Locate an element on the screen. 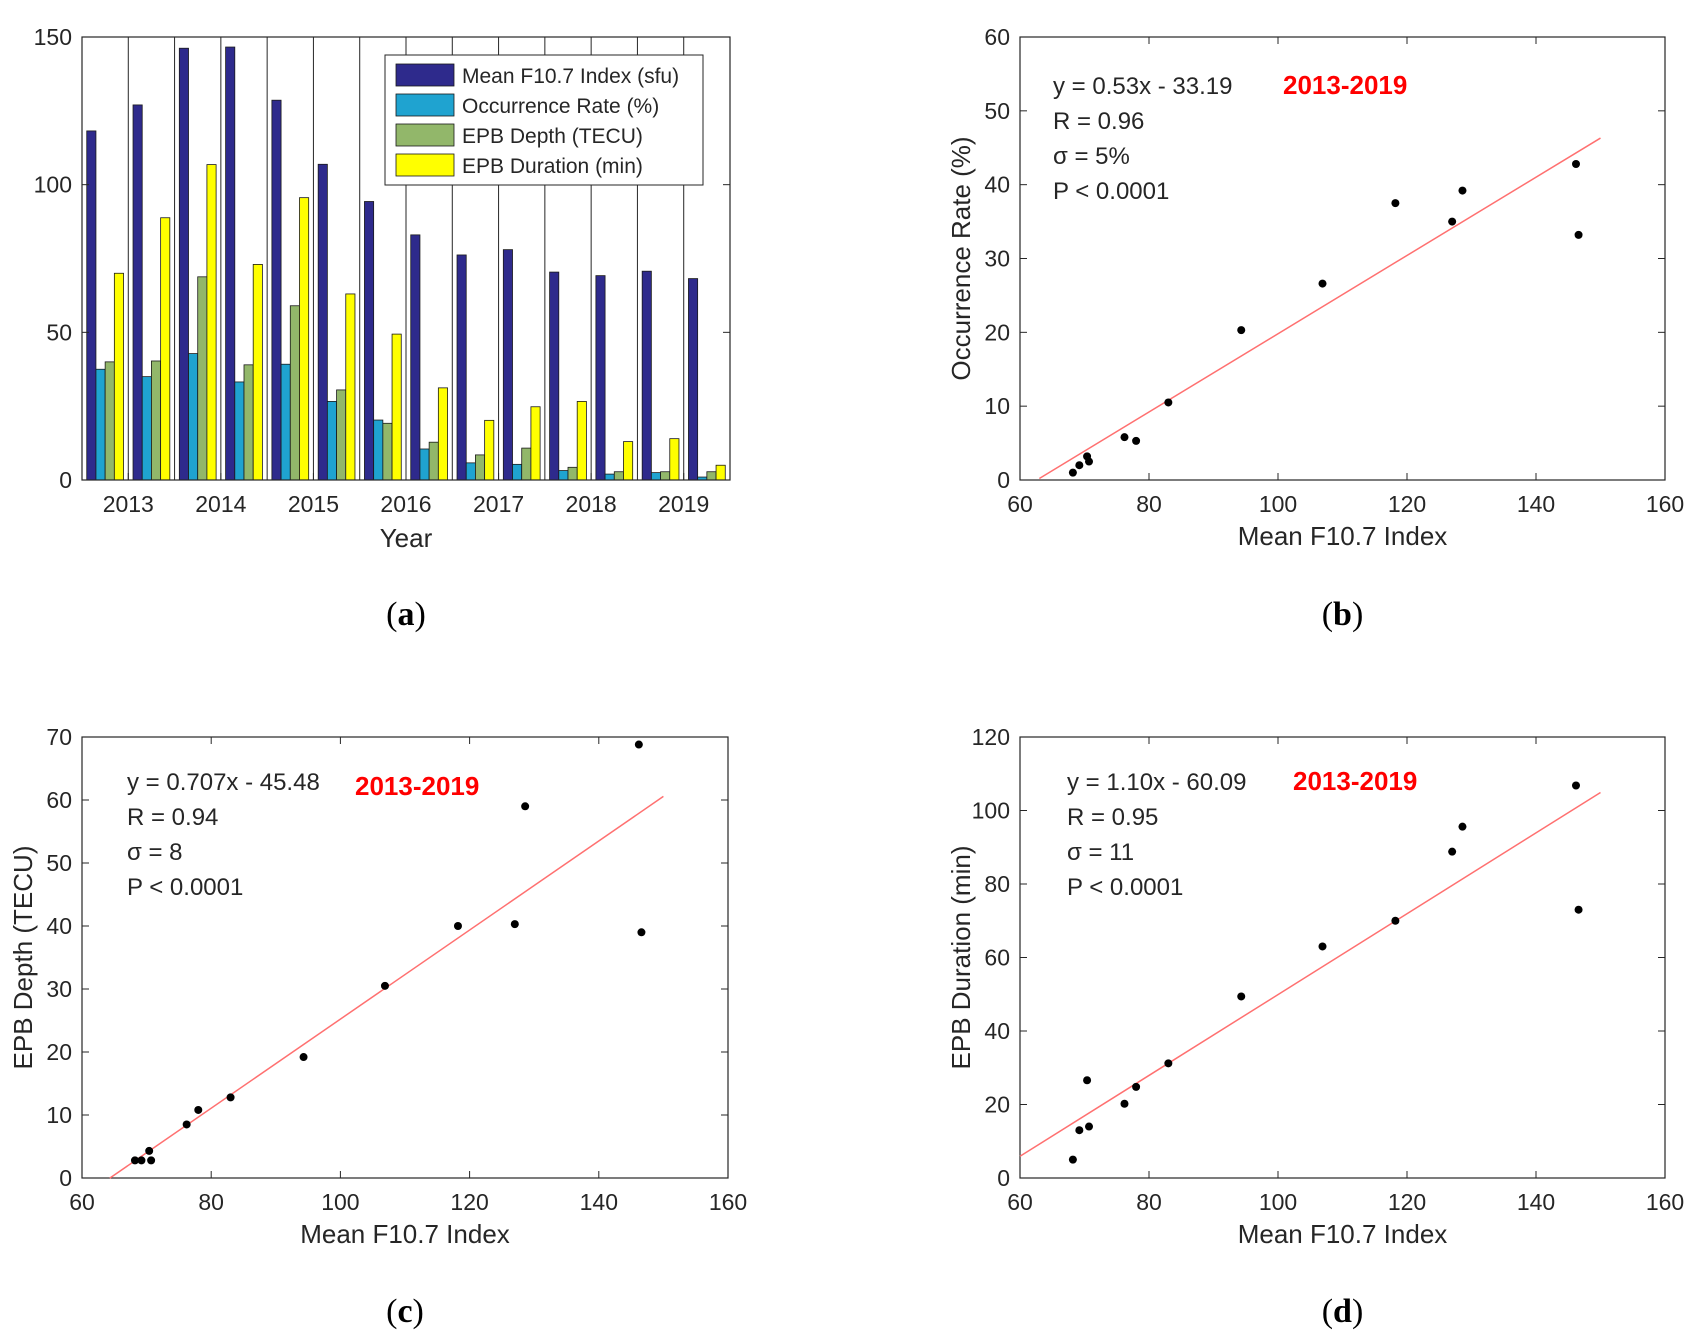 Image resolution: width=1703 pixels, height=1335 pixels. panel-label: (d) is located at coordinates (1343, 1311).